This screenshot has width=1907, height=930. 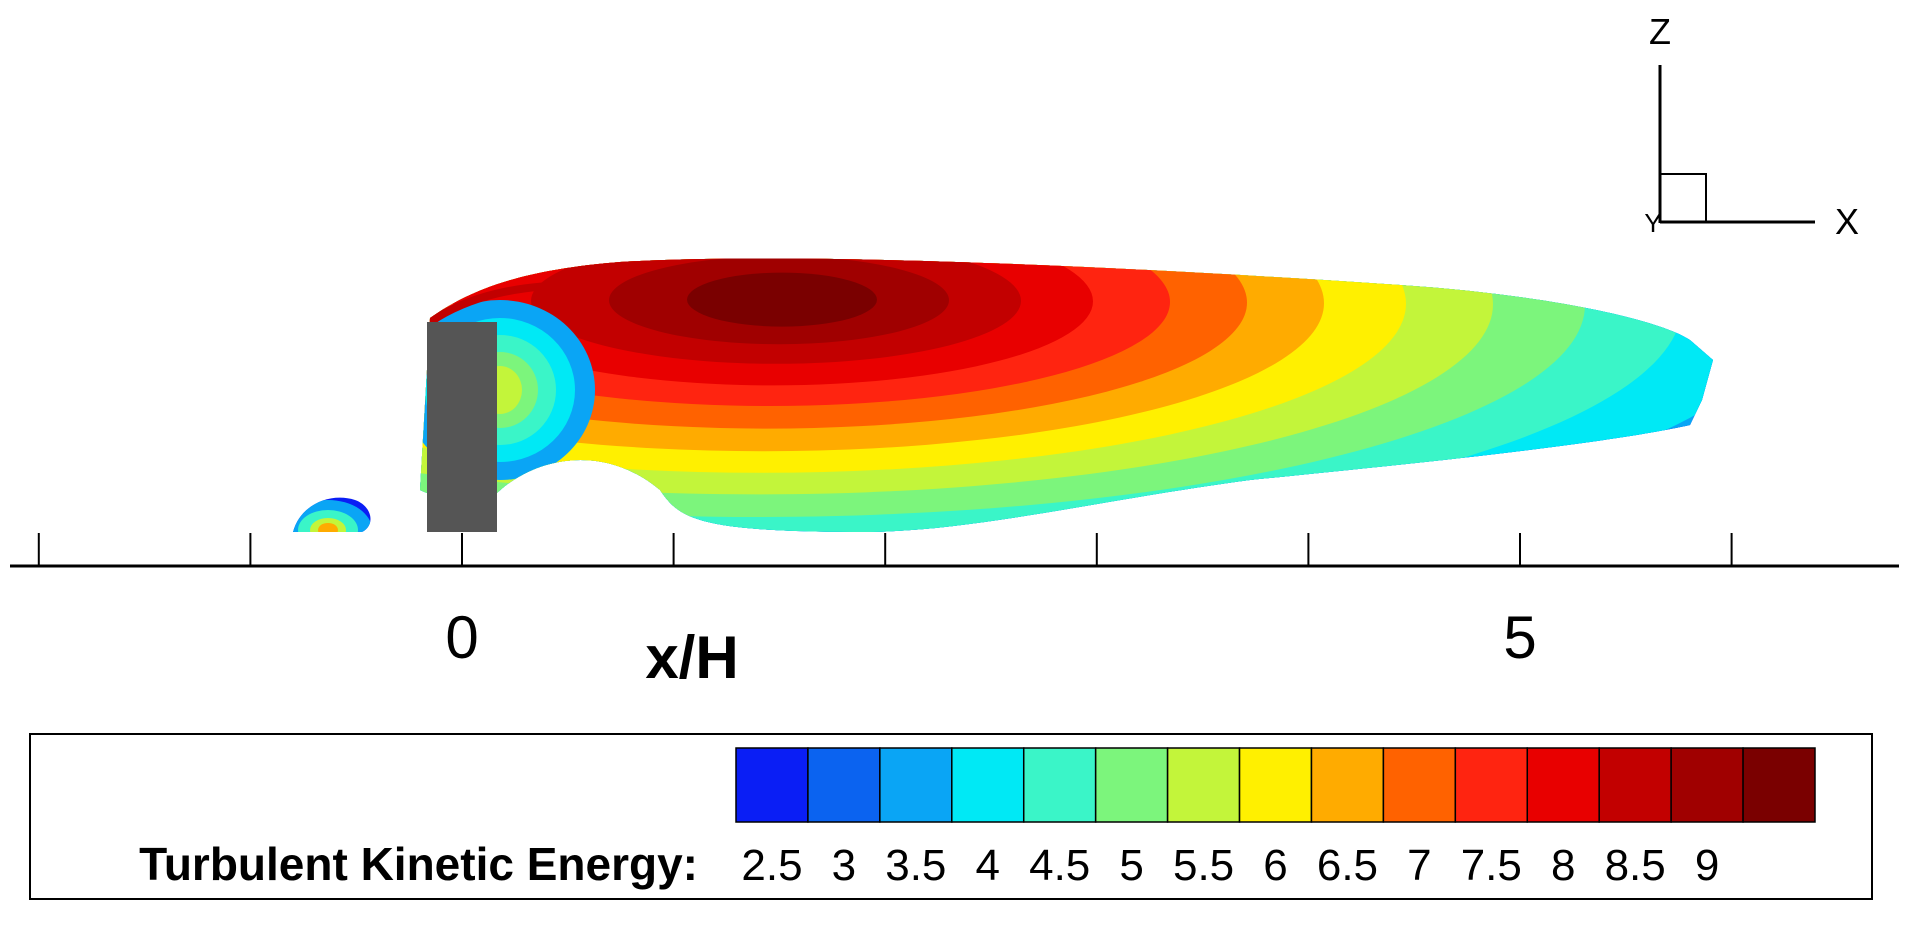 I want to click on obstacle-block, so click(x=462, y=427).